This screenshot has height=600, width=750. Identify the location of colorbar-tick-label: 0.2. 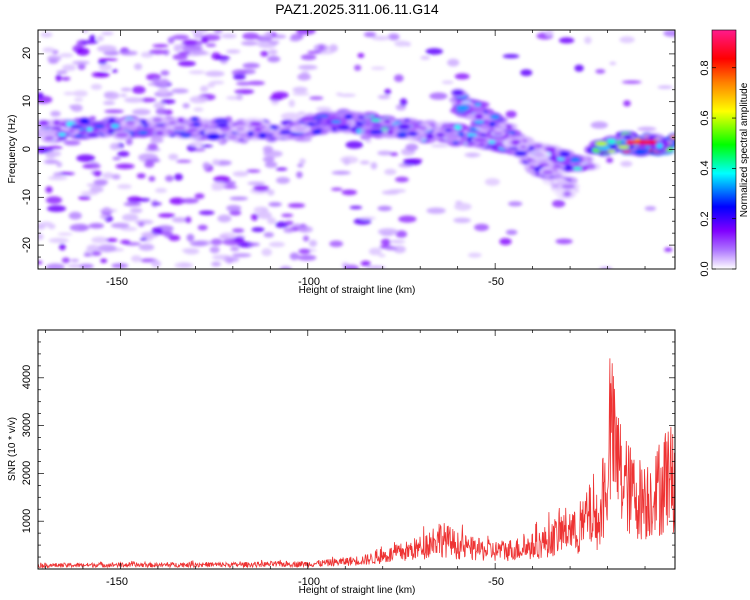
(705, 218).